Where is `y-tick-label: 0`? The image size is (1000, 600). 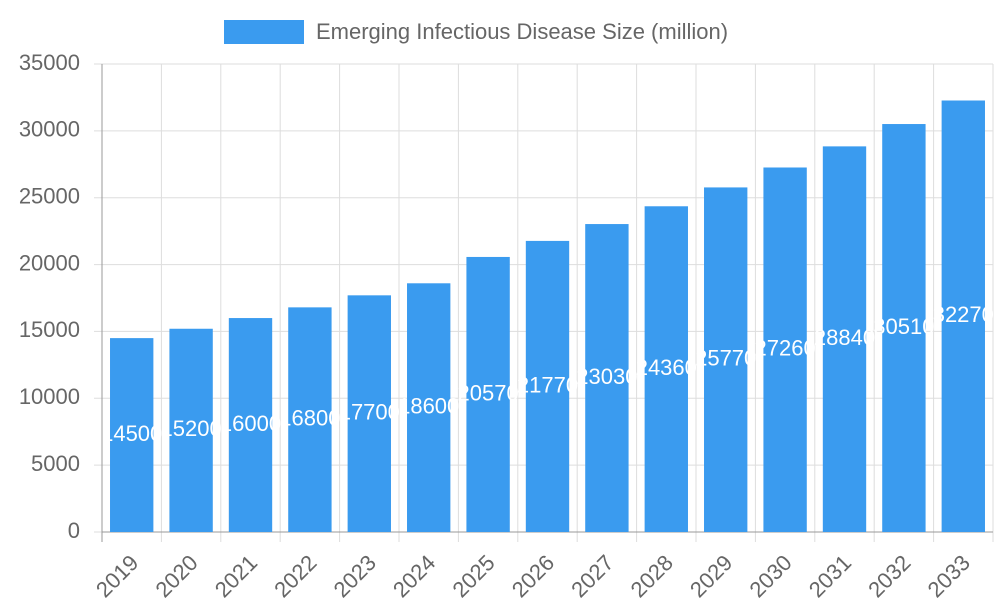 y-tick-label: 0 is located at coordinates (74, 530).